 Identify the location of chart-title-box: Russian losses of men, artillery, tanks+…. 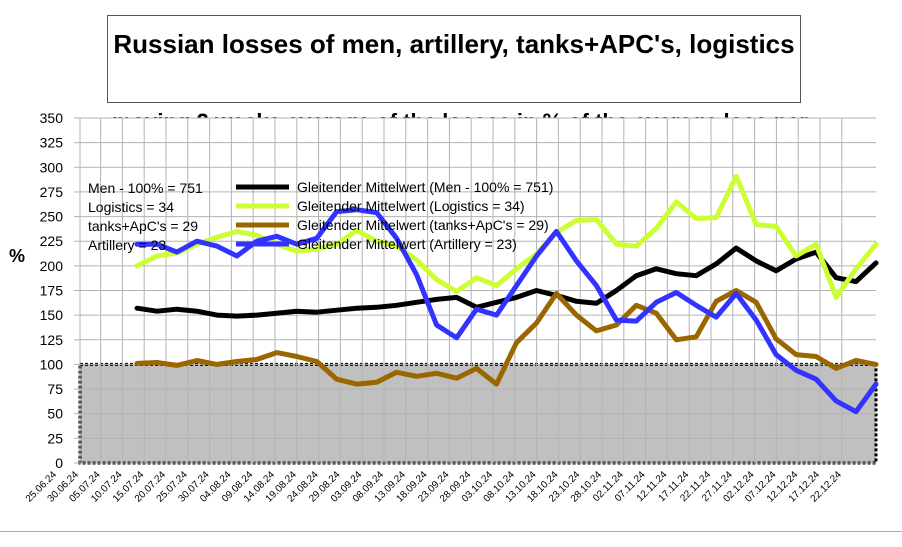
(454, 59).